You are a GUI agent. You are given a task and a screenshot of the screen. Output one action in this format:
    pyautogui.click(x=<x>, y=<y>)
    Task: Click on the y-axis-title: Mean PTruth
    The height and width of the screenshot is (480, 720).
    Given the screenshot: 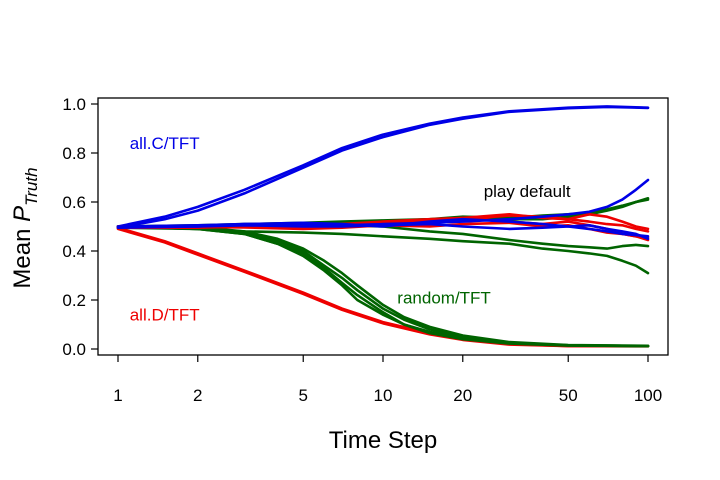 What is the action you would take?
    pyautogui.click(x=25, y=227)
    